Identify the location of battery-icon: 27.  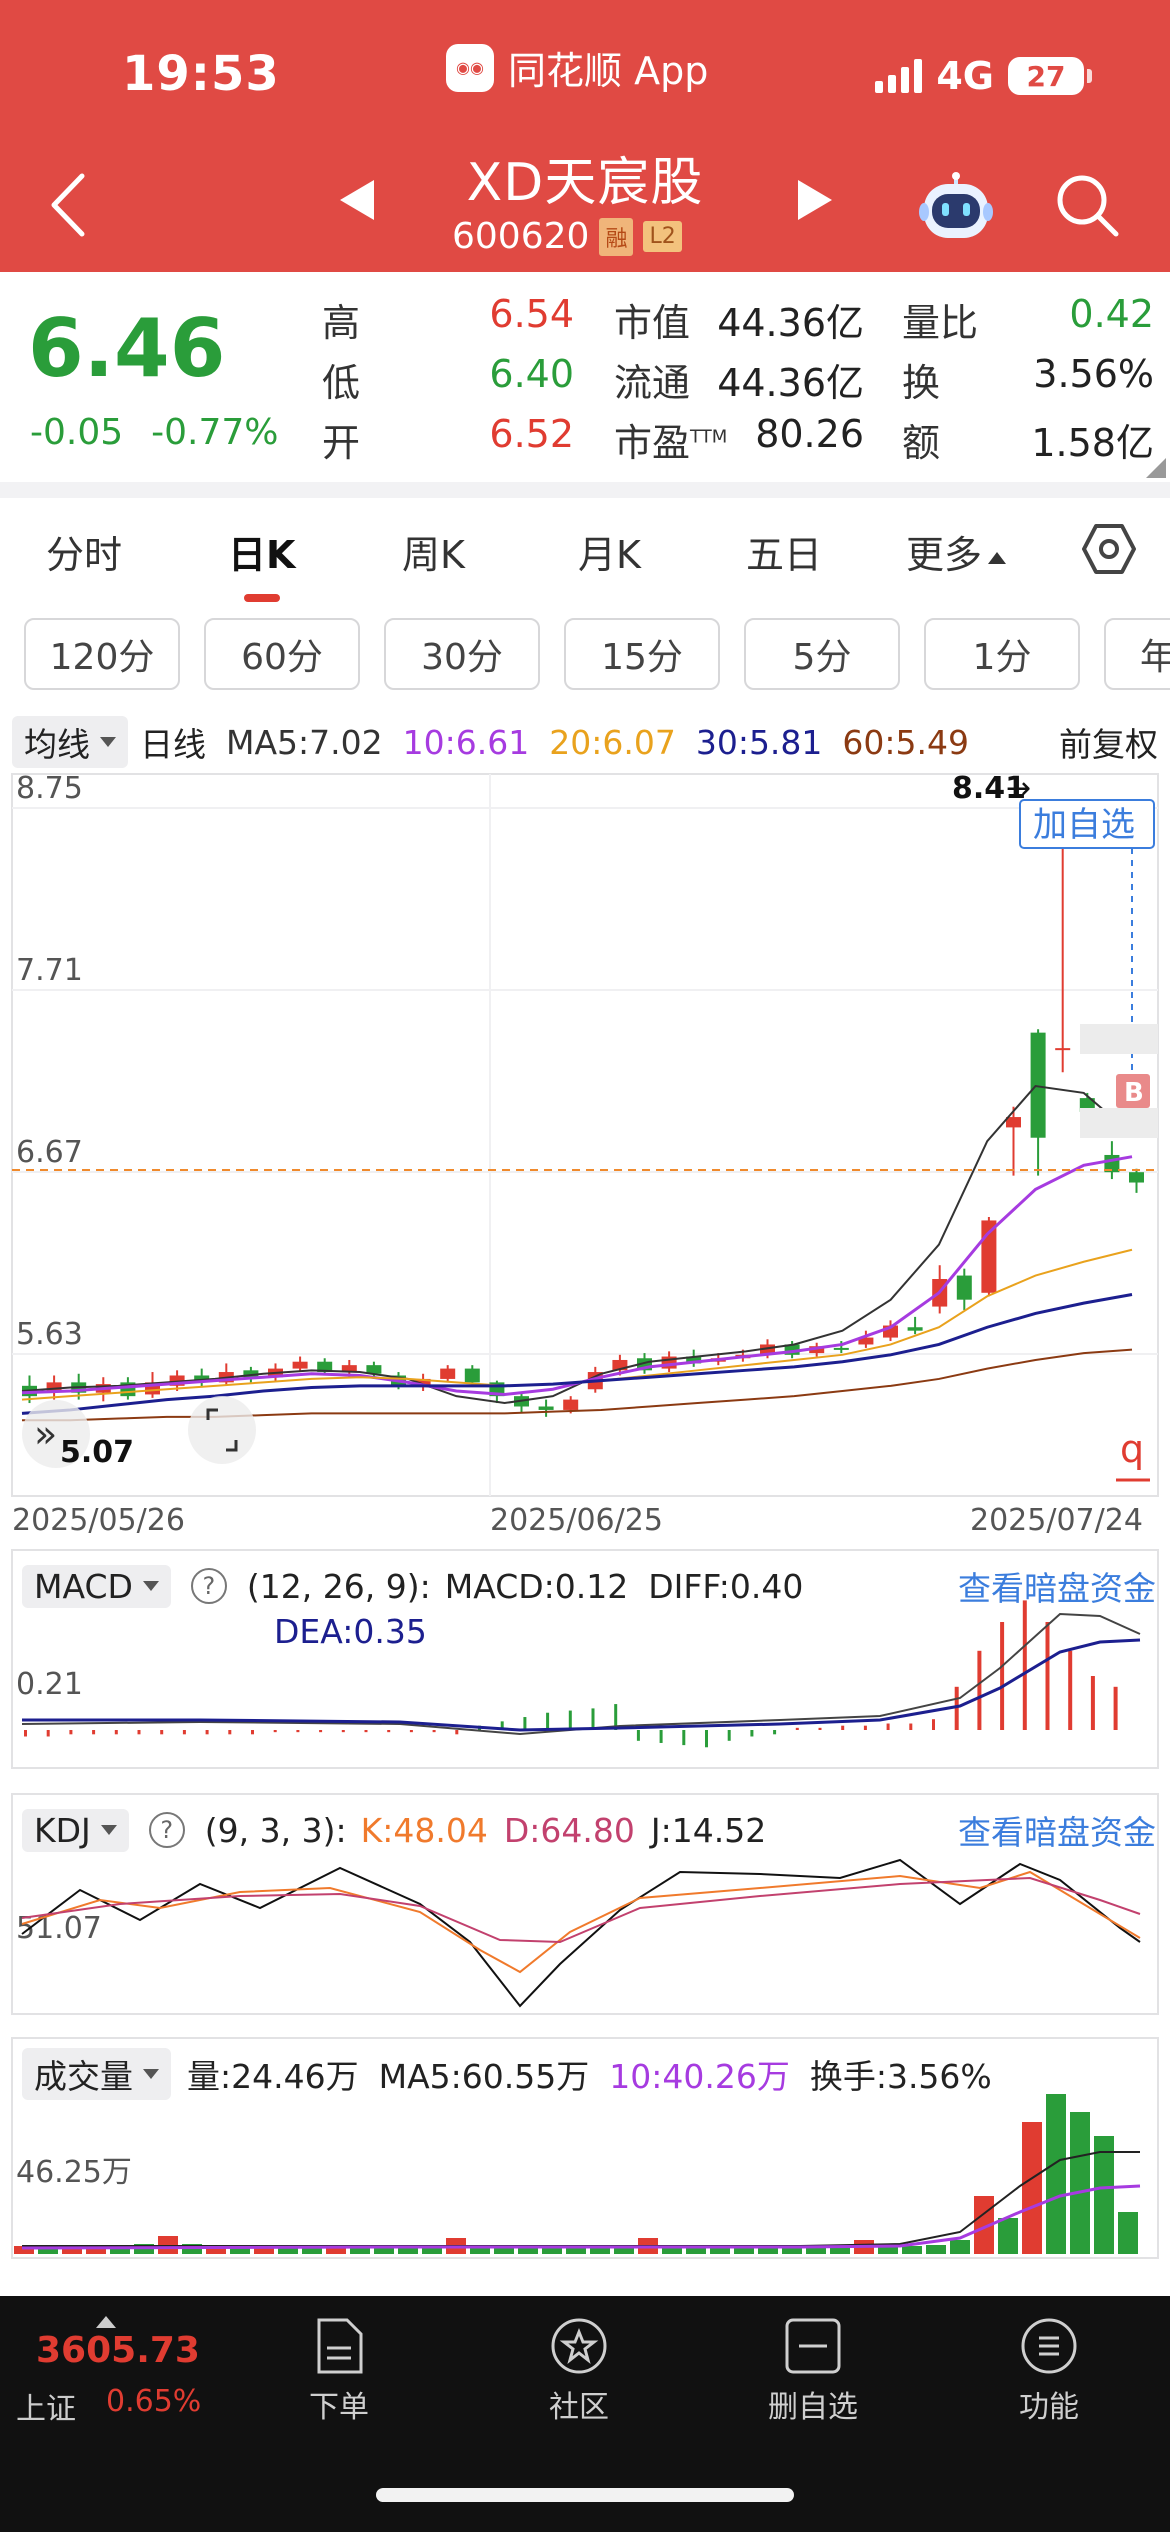
(1050, 76).